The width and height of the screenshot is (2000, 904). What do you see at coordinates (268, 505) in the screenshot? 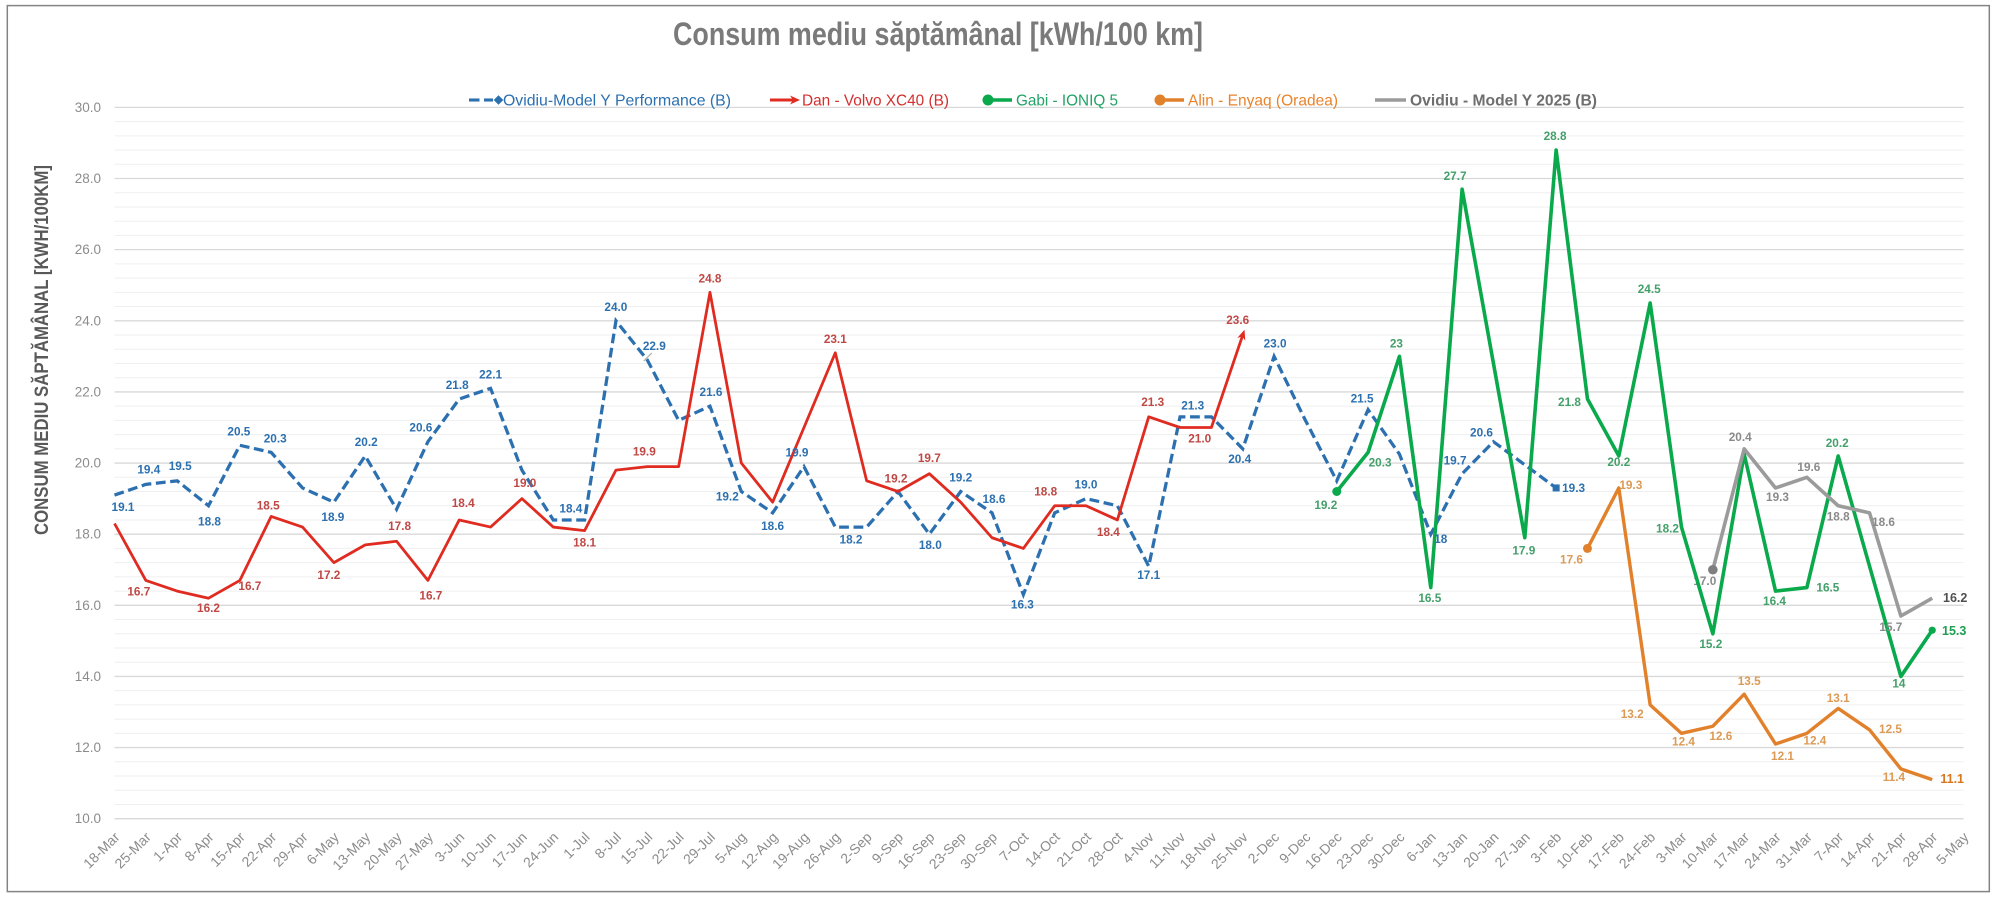
I see `svg-text: 18.5` at bounding box center [268, 505].